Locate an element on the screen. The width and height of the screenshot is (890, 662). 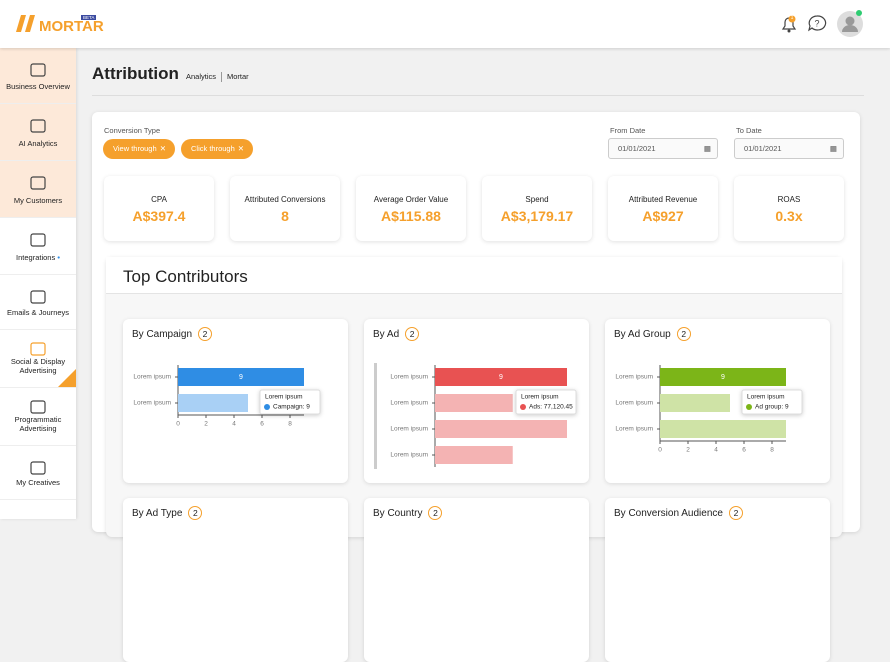
panel-title: By Country 2 is located at coordinates (408, 513).